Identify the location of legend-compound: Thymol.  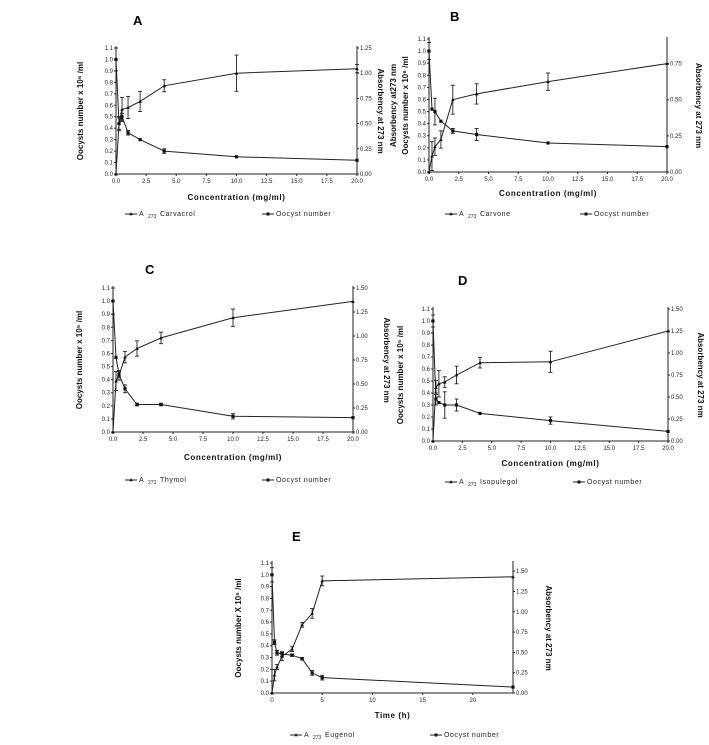
(173, 480).